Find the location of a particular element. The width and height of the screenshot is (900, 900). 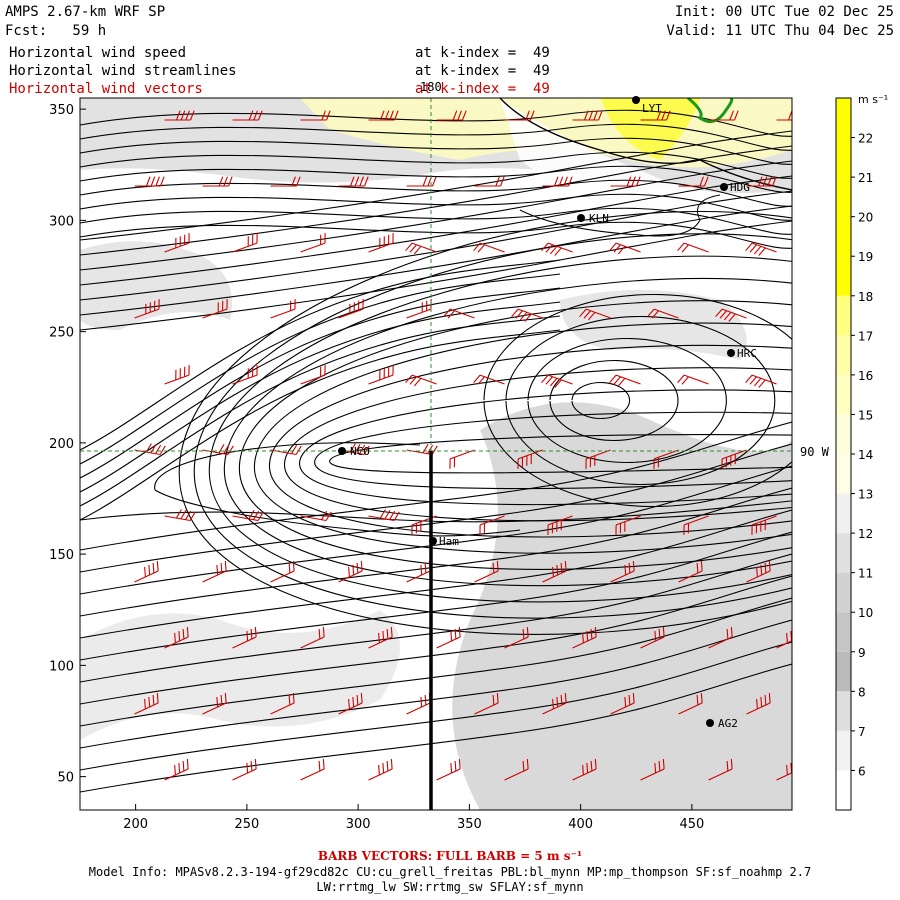

colorbar-level-label: 17 is located at coordinates (865, 336).